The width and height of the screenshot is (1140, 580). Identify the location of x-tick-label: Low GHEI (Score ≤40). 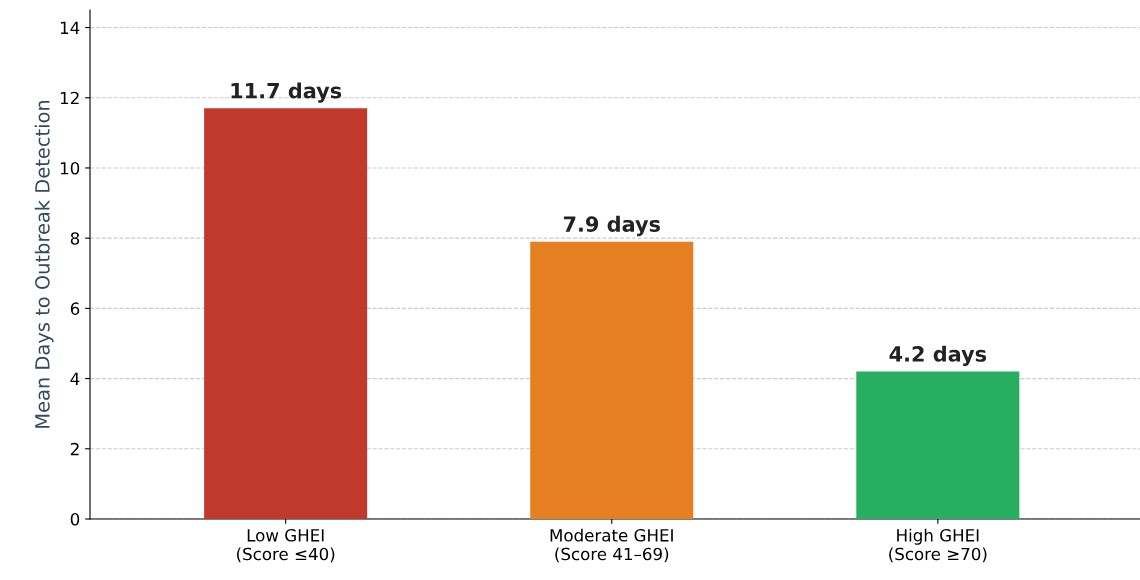
(286, 546).